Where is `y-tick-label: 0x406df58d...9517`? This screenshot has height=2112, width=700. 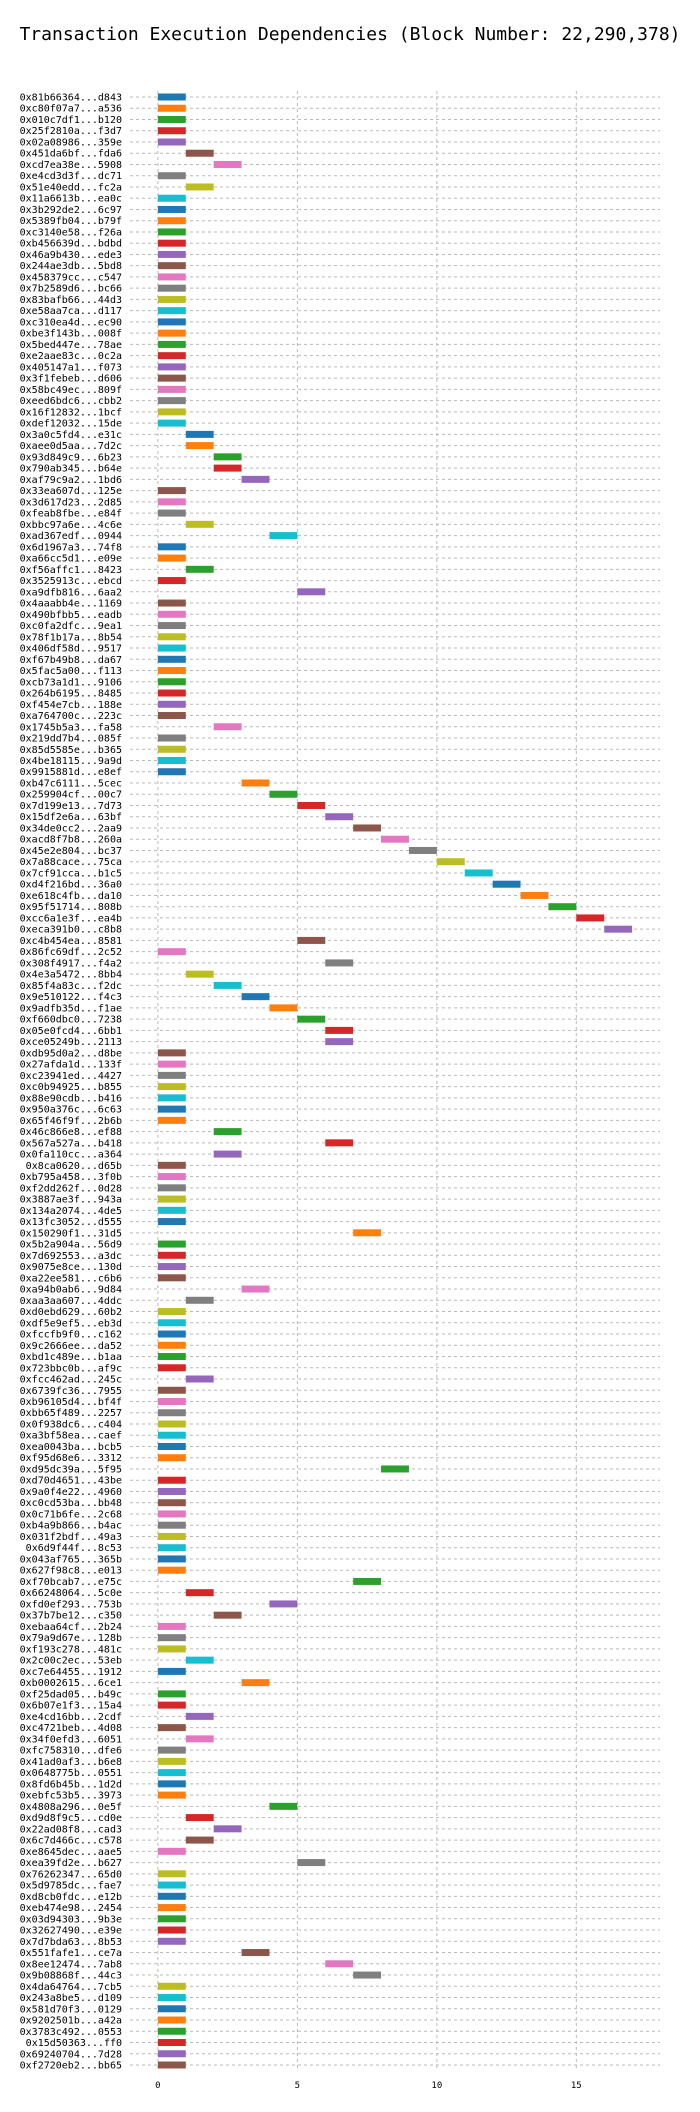
y-tick-label: 0x406df58d...9517 is located at coordinates (71, 649).